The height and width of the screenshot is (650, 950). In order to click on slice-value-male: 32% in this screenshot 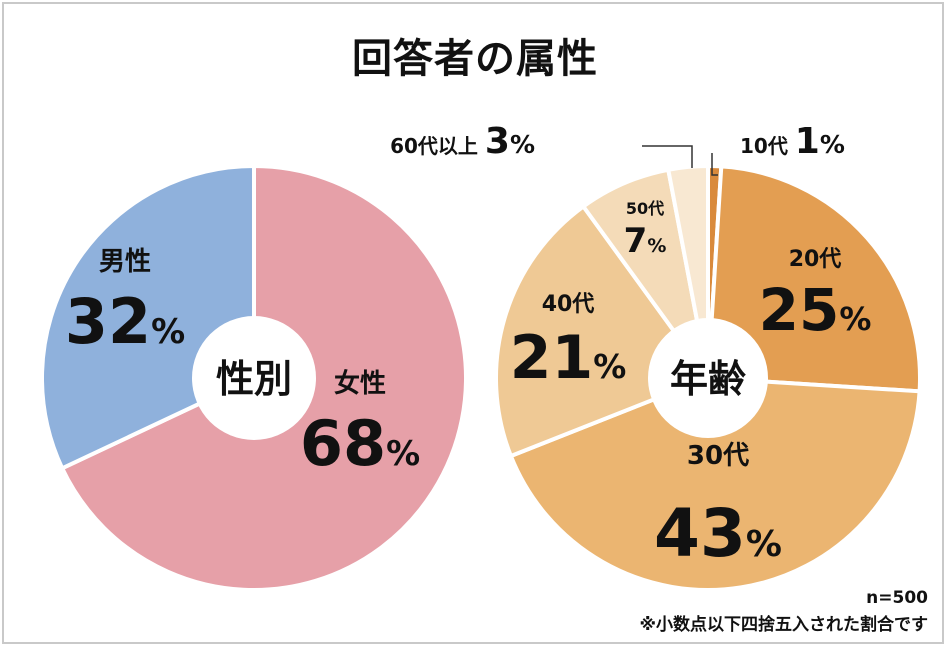, I will do `click(125, 321)`.